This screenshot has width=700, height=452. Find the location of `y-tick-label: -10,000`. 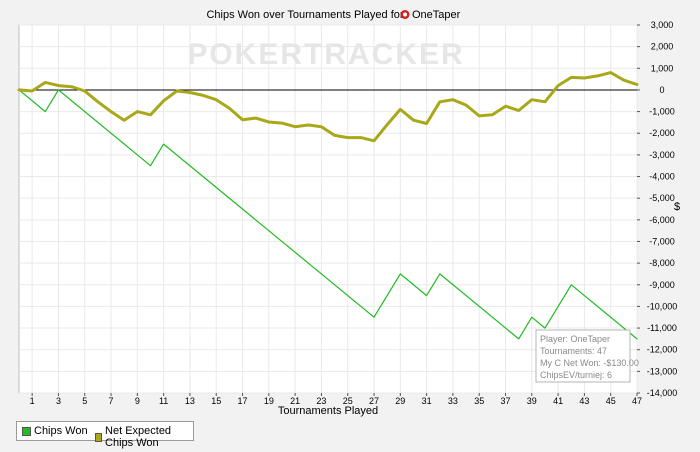

y-tick-label: -10,000 is located at coordinates (662, 306).